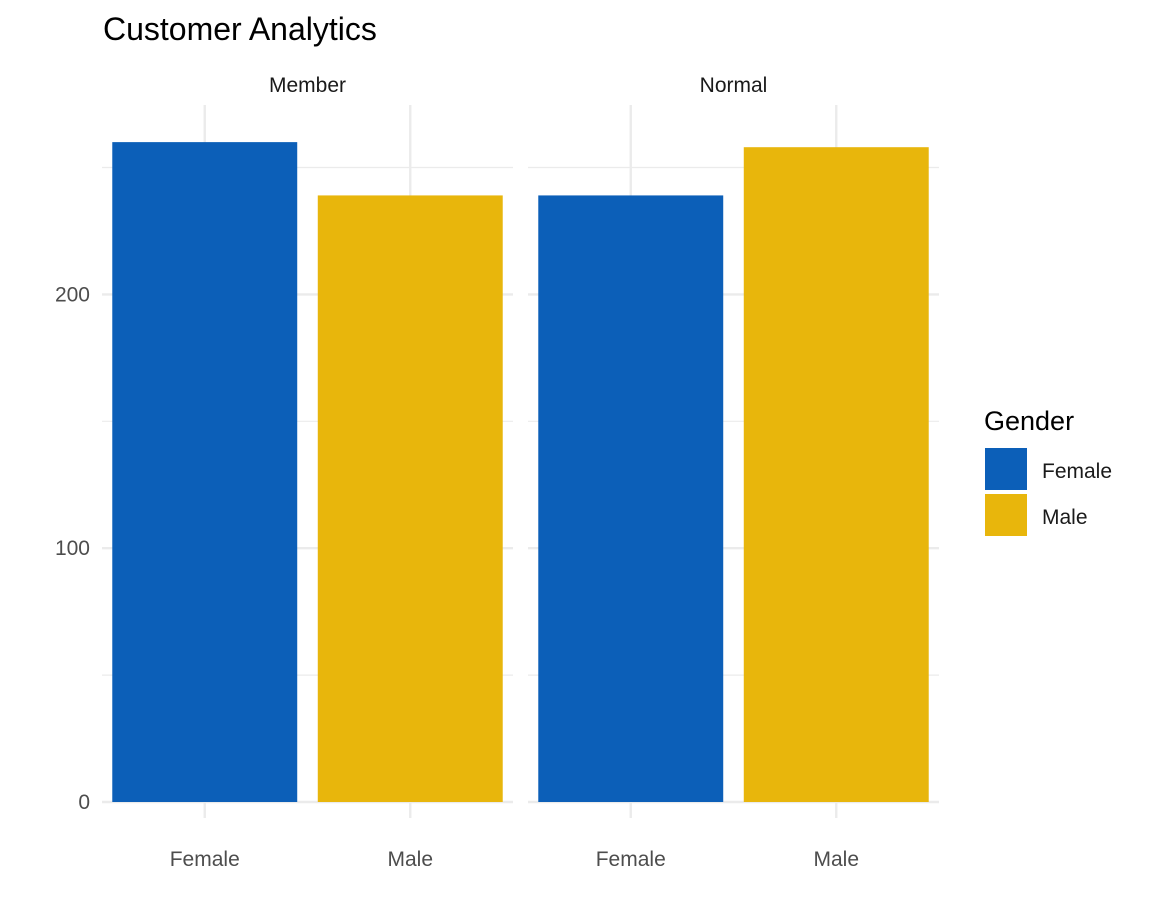 This screenshot has height=921, width=1152. I want to click on chart-title: Customer Analytics, so click(240, 29).